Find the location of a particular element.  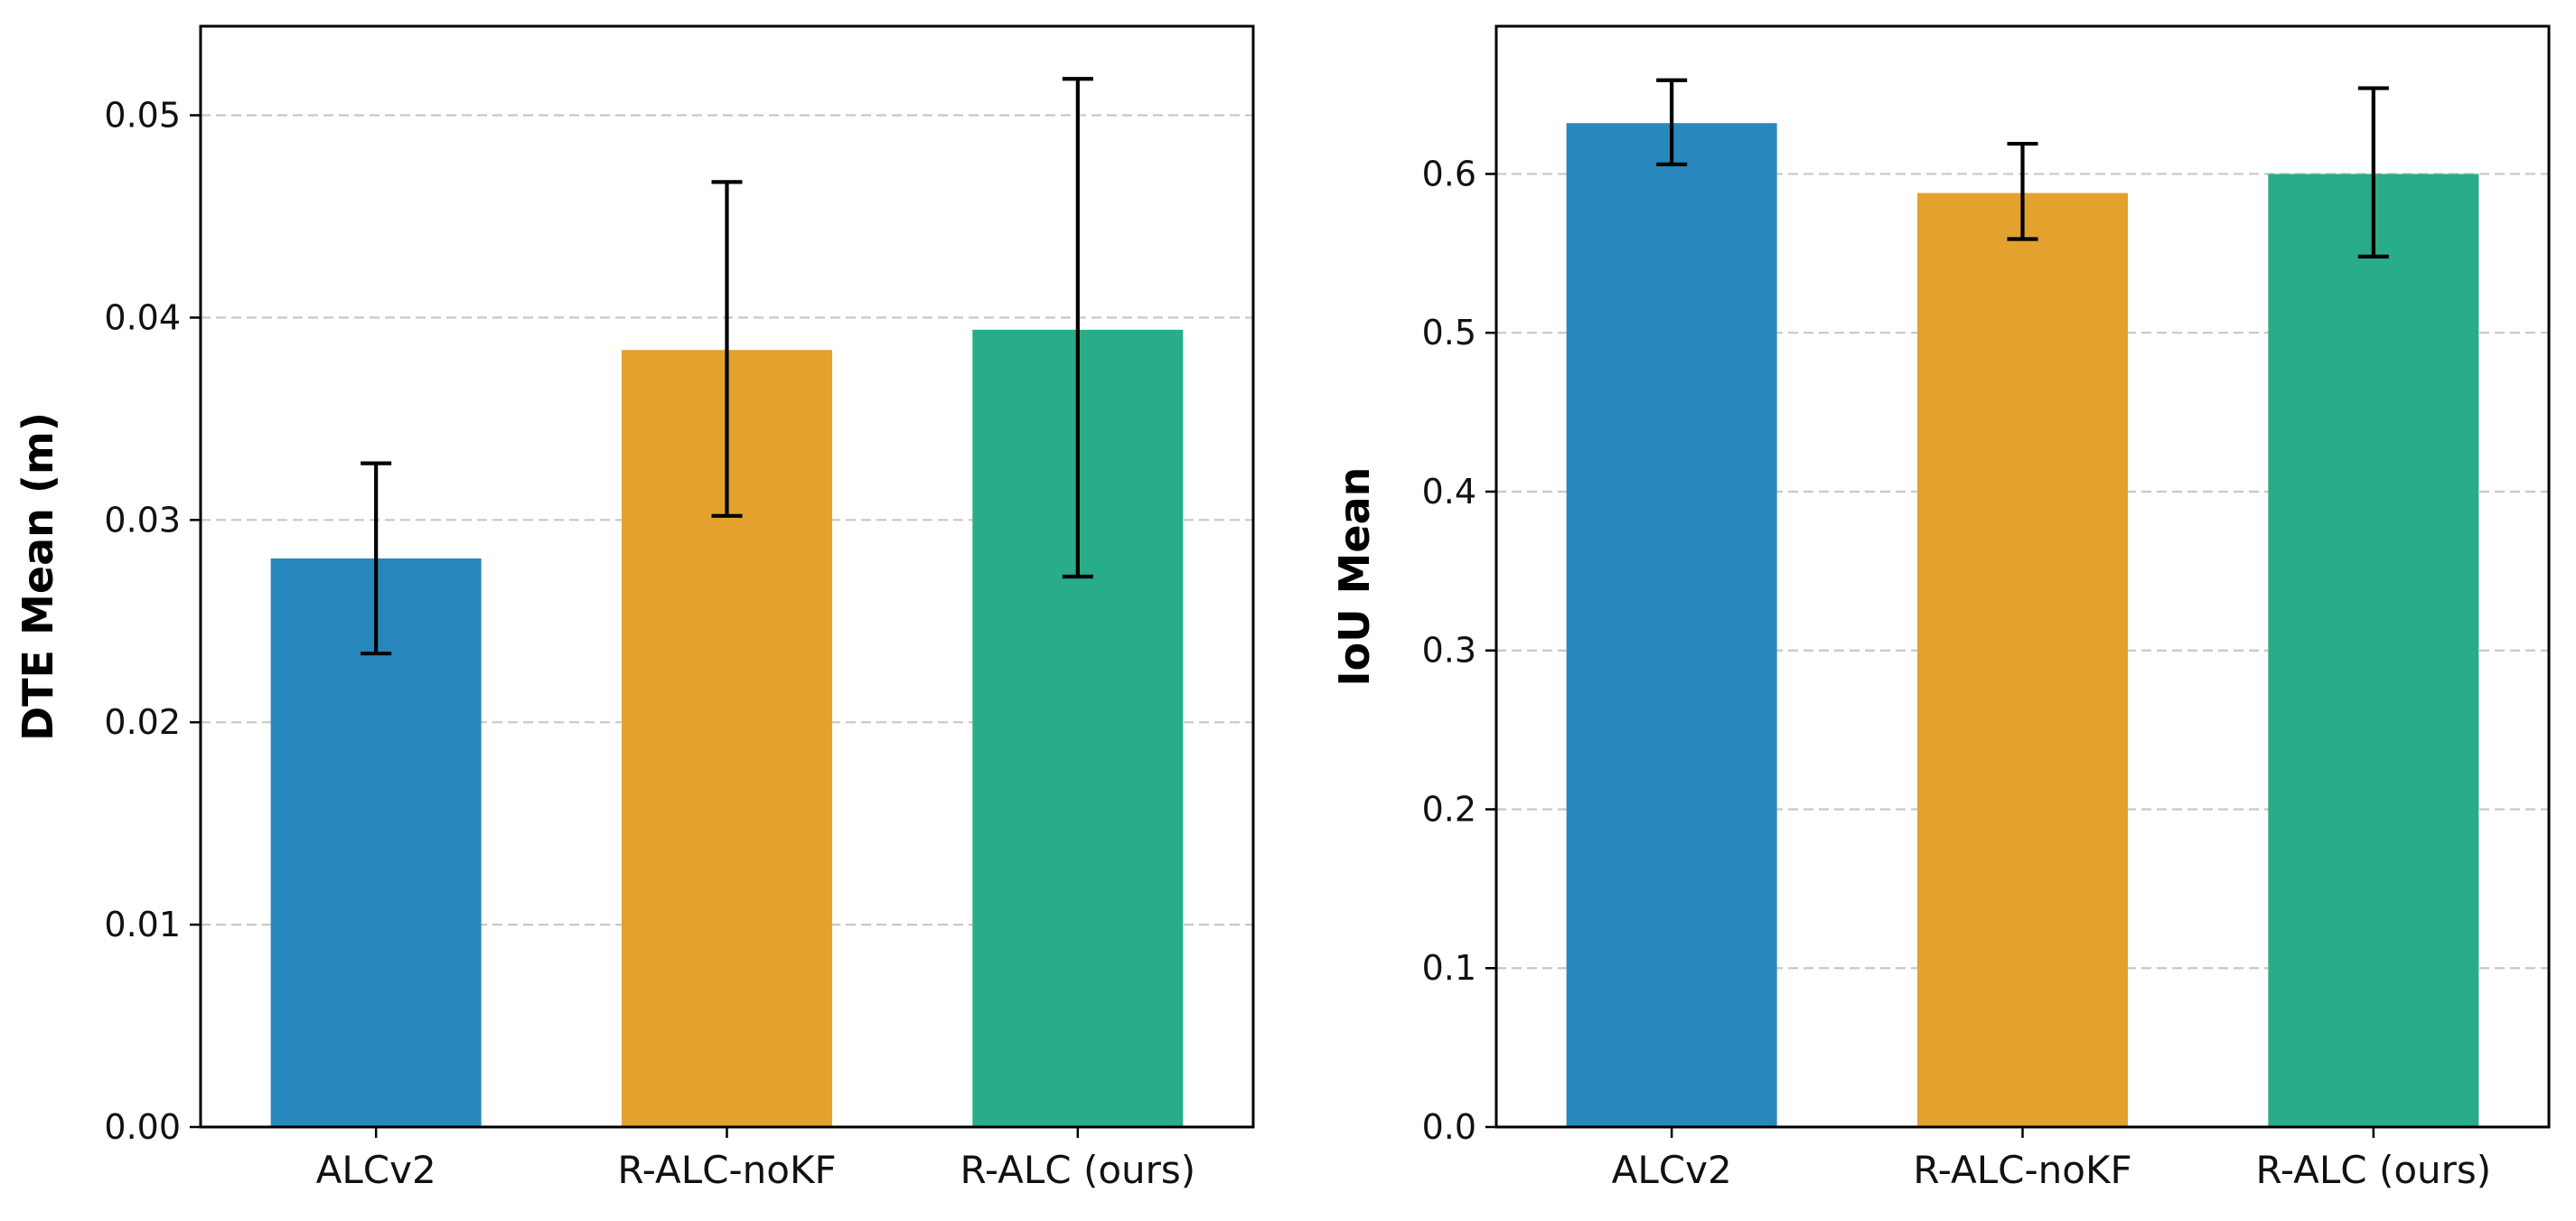

dte-xtick-label: R-ALC (ours) is located at coordinates (1077, 1170).